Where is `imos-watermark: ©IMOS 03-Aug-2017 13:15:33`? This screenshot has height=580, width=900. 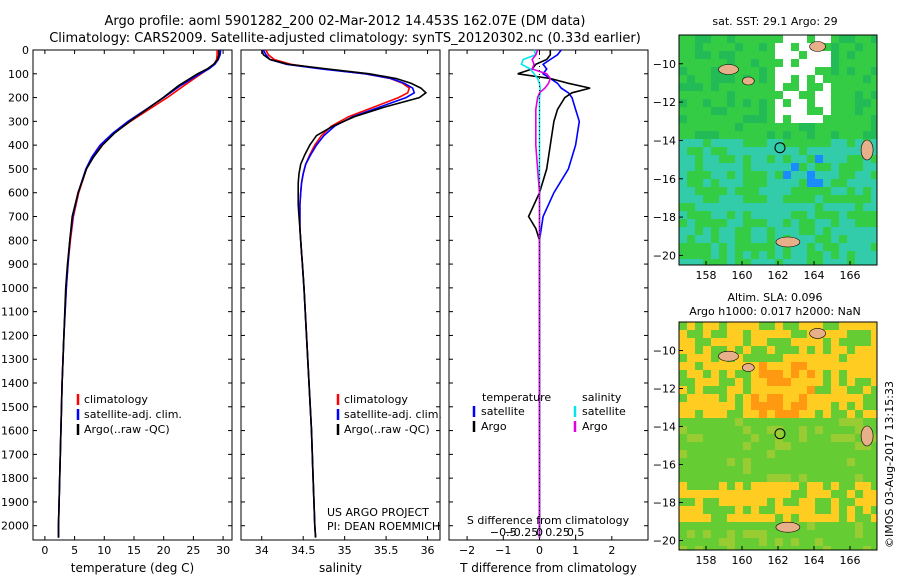 imos-watermark: ©IMOS 03-Aug-2017 13:15:33 is located at coordinates (889, 464).